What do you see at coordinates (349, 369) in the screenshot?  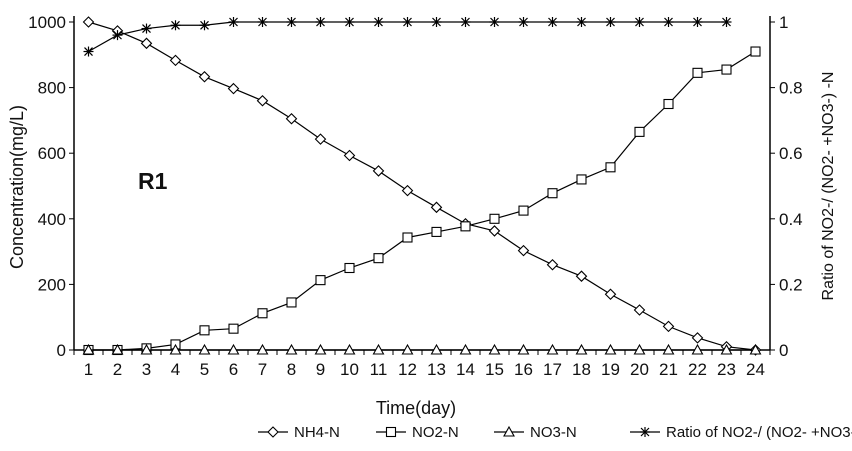 I see `x-tick-label: 10` at bounding box center [349, 369].